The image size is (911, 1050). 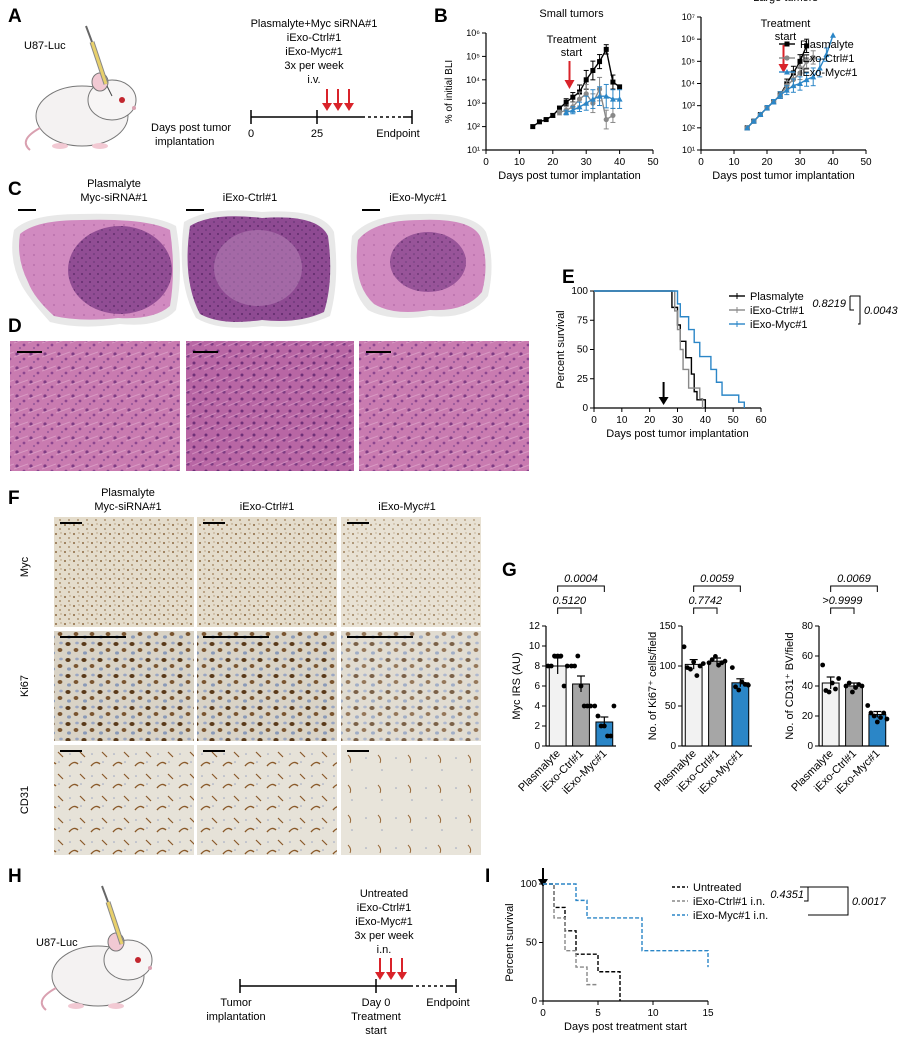 I want to click on y-tick-label: 50, so click(x=532, y=943).